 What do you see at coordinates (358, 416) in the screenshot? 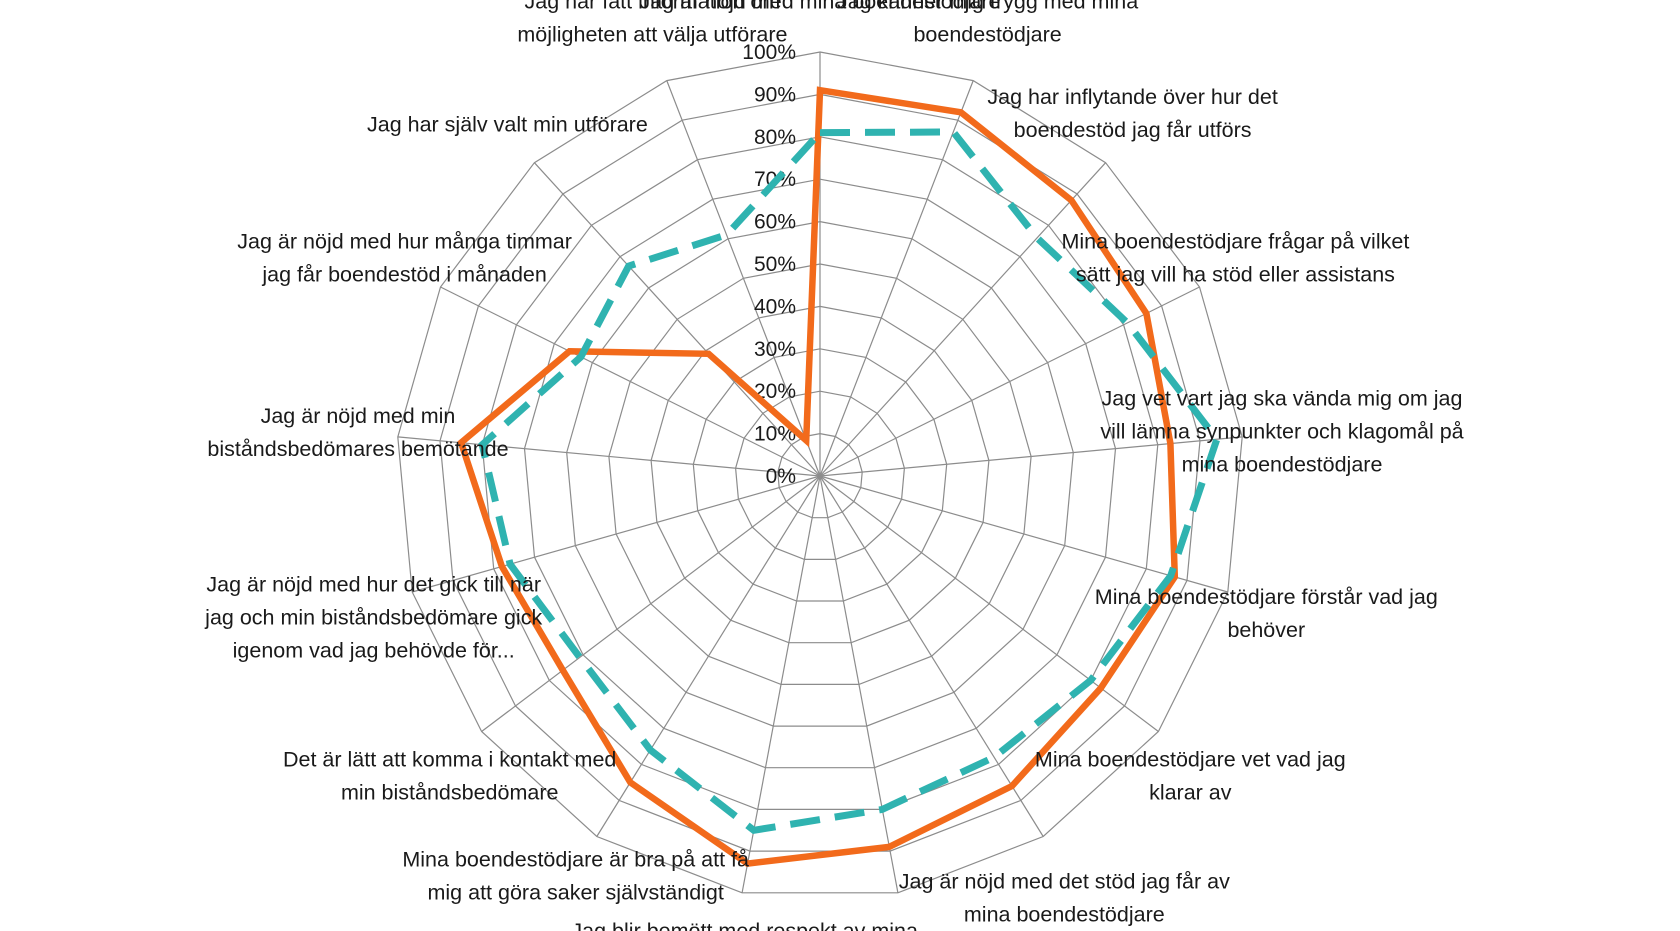
I see `category-label-line: Jag är nöjd med min` at bounding box center [358, 416].